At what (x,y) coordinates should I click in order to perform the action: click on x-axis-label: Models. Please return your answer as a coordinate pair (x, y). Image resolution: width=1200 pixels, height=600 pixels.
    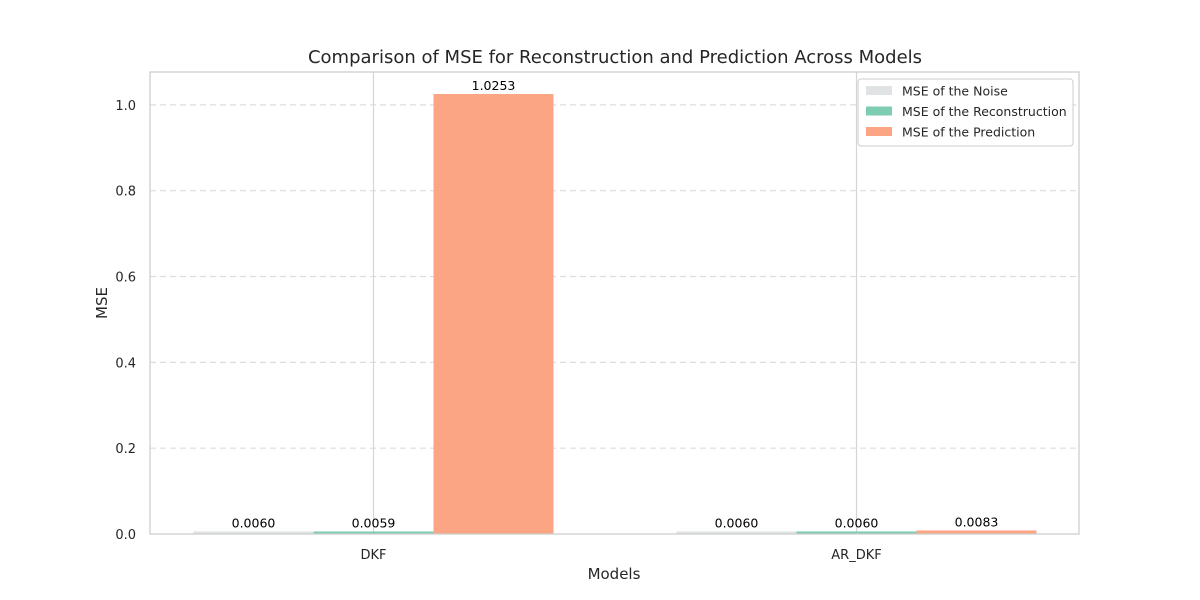
    Looking at the image, I should click on (614, 574).